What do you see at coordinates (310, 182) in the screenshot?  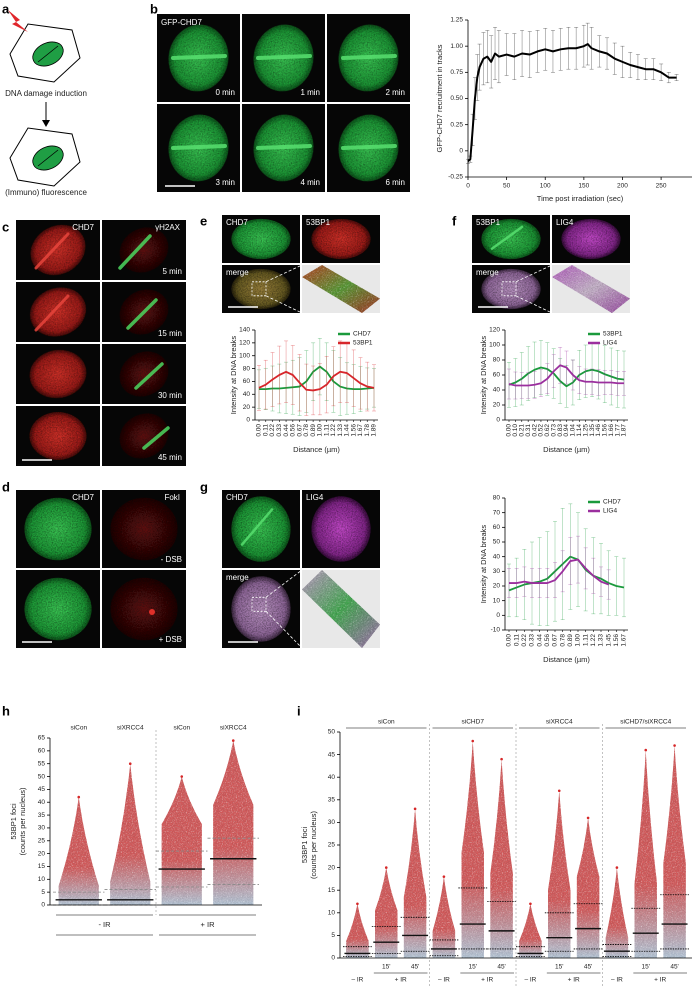 I see `time-label: 4 min` at bounding box center [310, 182].